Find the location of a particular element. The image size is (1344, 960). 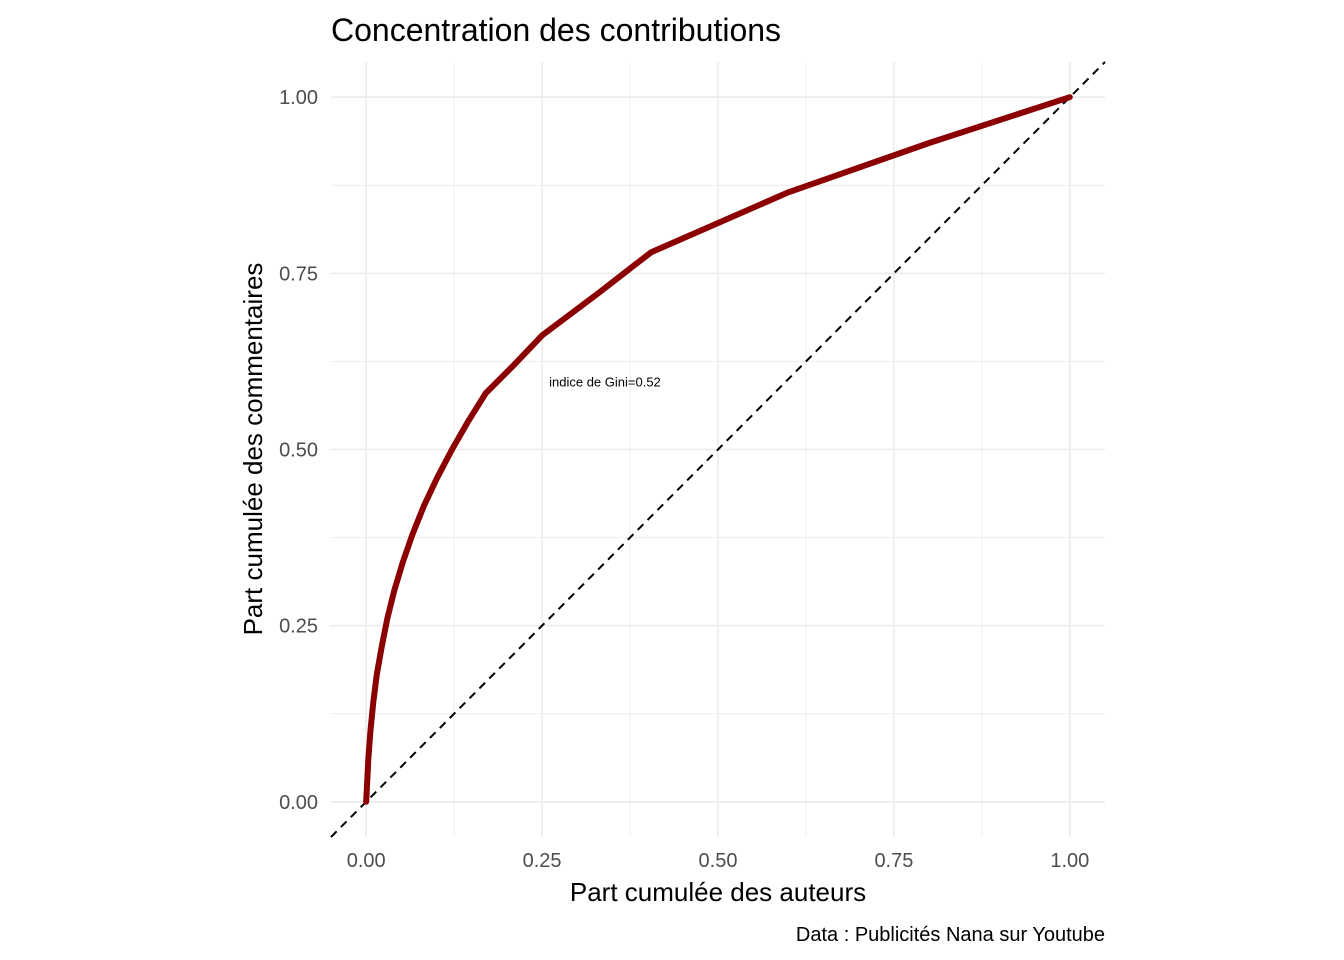

x-axis-title: Part cumulée des auteurs is located at coordinates (718, 892).